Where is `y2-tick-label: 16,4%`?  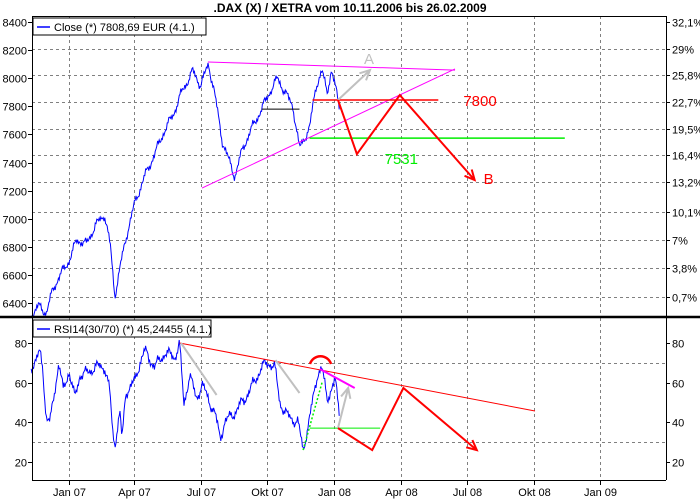
y2-tick-label: 16,4% is located at coordinates (686, 157).